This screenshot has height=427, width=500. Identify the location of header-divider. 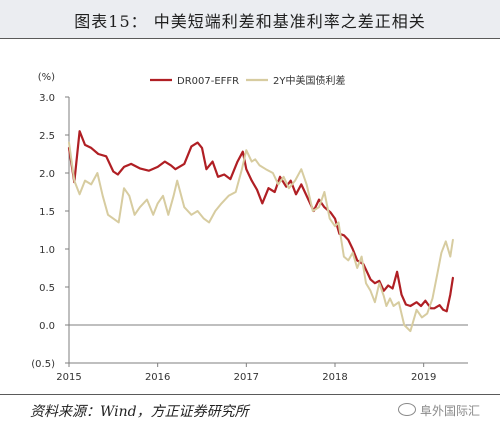
(250, 38).